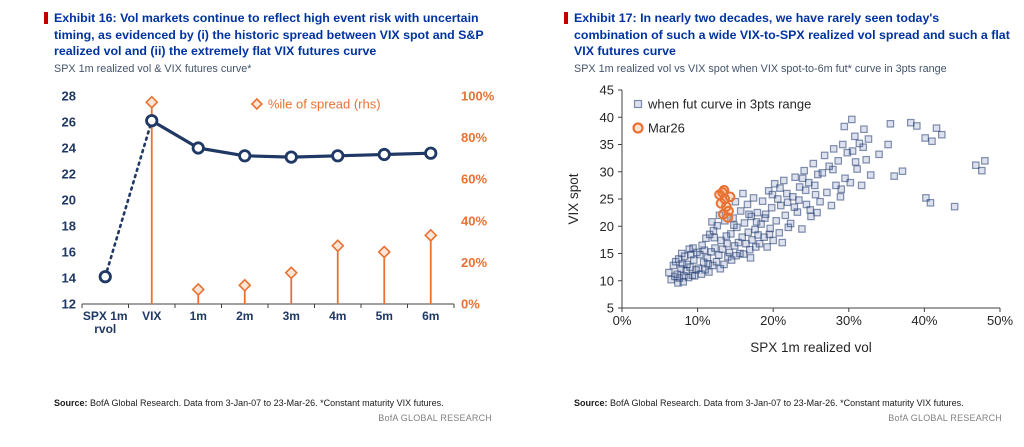  What do you see at coordinates (244, 316) in the screenshot?
I see `svg-text: 2m` at bounding box center [244, 316].